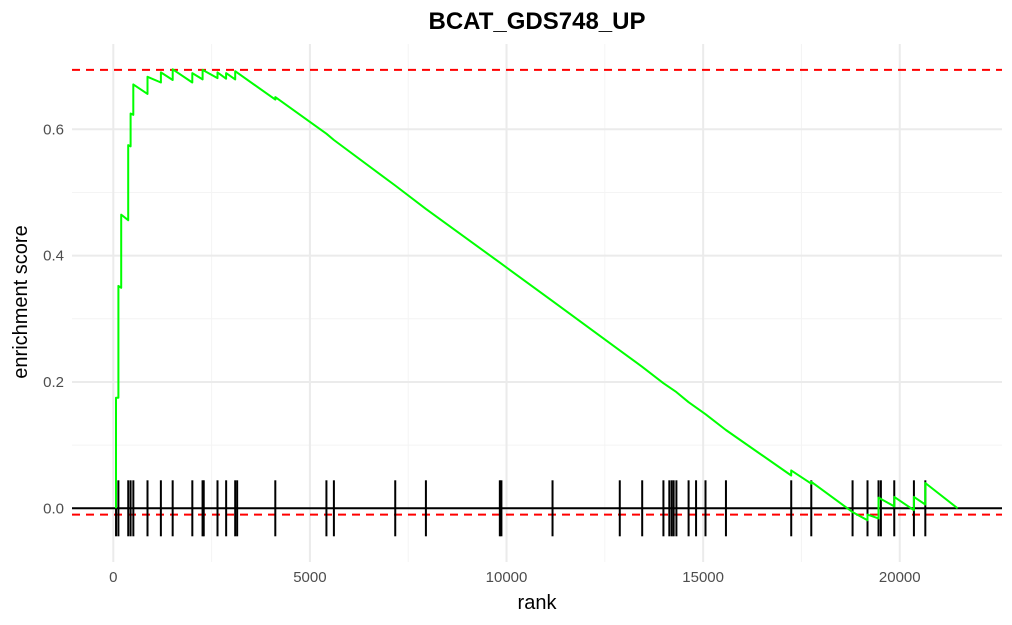 The image size is (1012, 625). Describe the element at coordinates (703, 577) in the screenshot. I see `x-tick-label: 15000` at that location.